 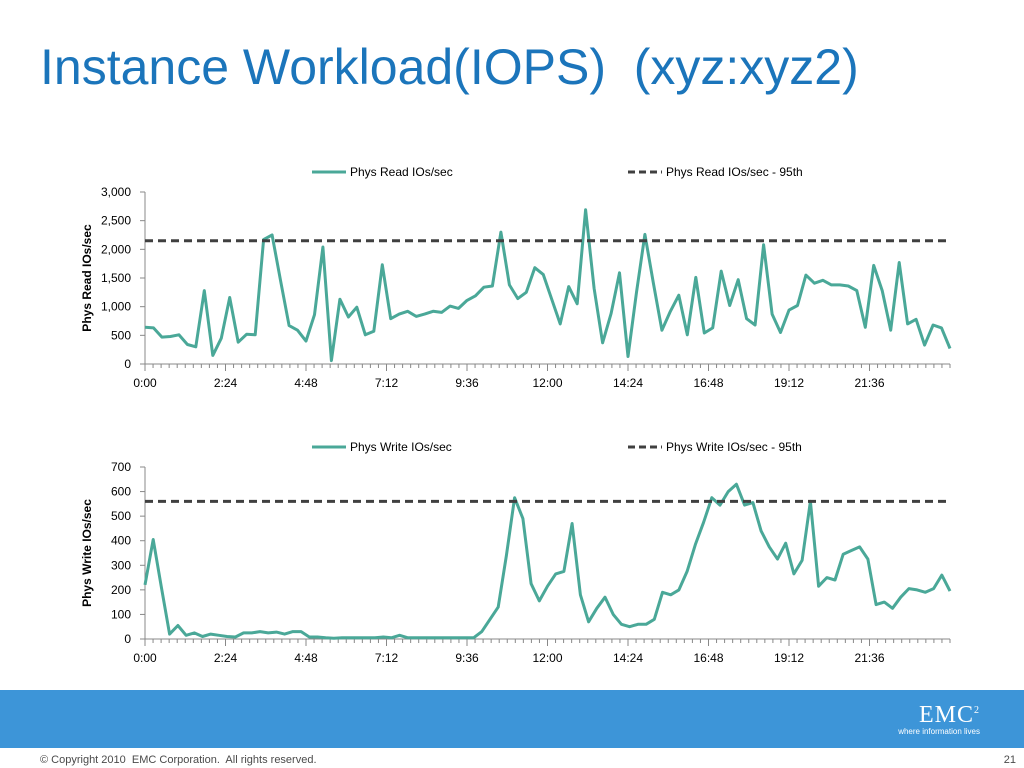 I want to click on y-tick-label: 100, so click(x=121, y=614).